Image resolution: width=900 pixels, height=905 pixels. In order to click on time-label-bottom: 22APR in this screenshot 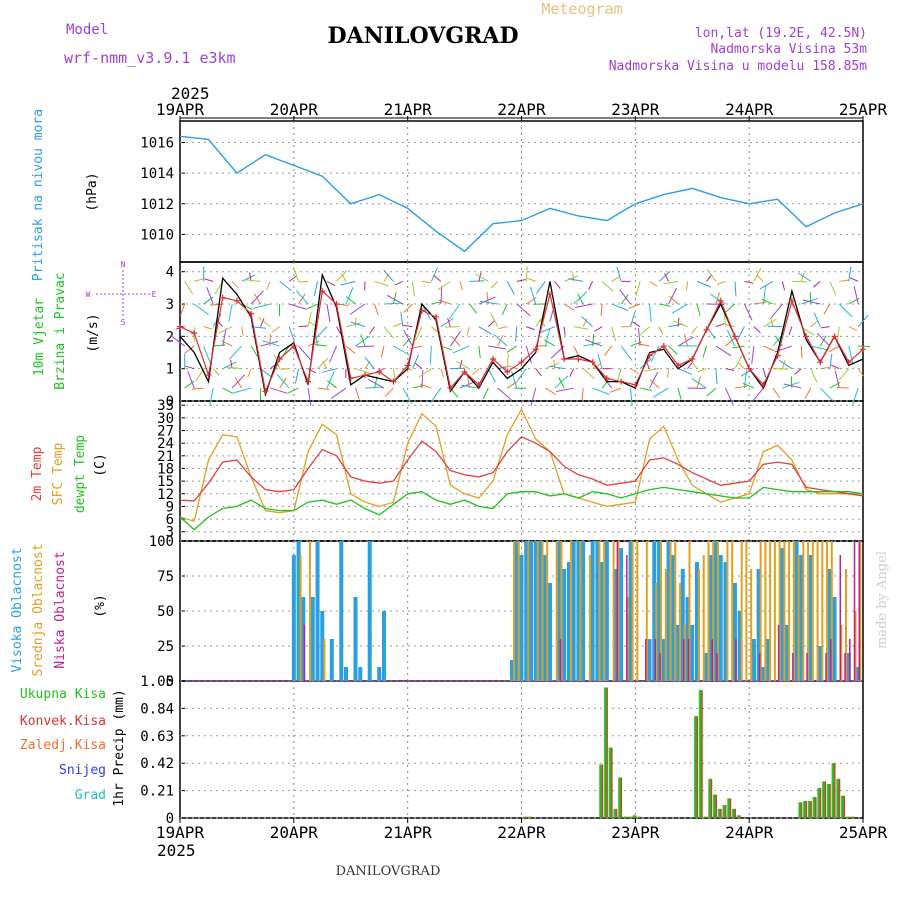, I will do `click(521, 832)`.